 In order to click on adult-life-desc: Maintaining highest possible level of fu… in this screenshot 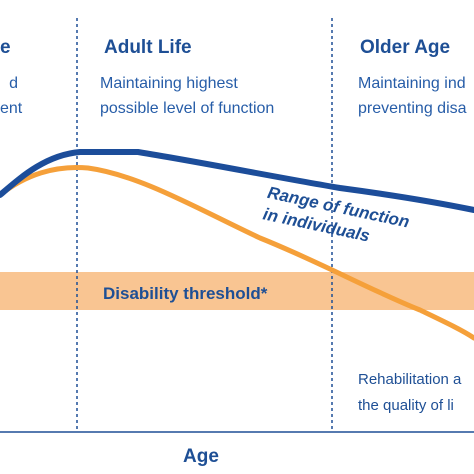, I will do `click(187, 96)`.